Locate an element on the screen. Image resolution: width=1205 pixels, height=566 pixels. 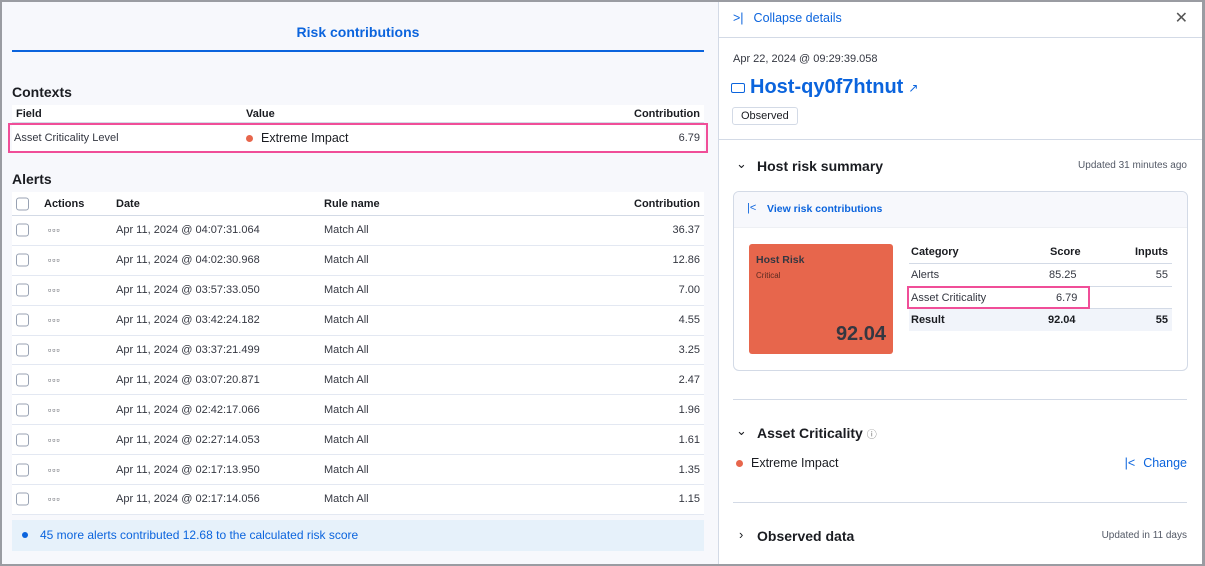
change-criticality-button: |< Change is located at coordinates (1156, 463).